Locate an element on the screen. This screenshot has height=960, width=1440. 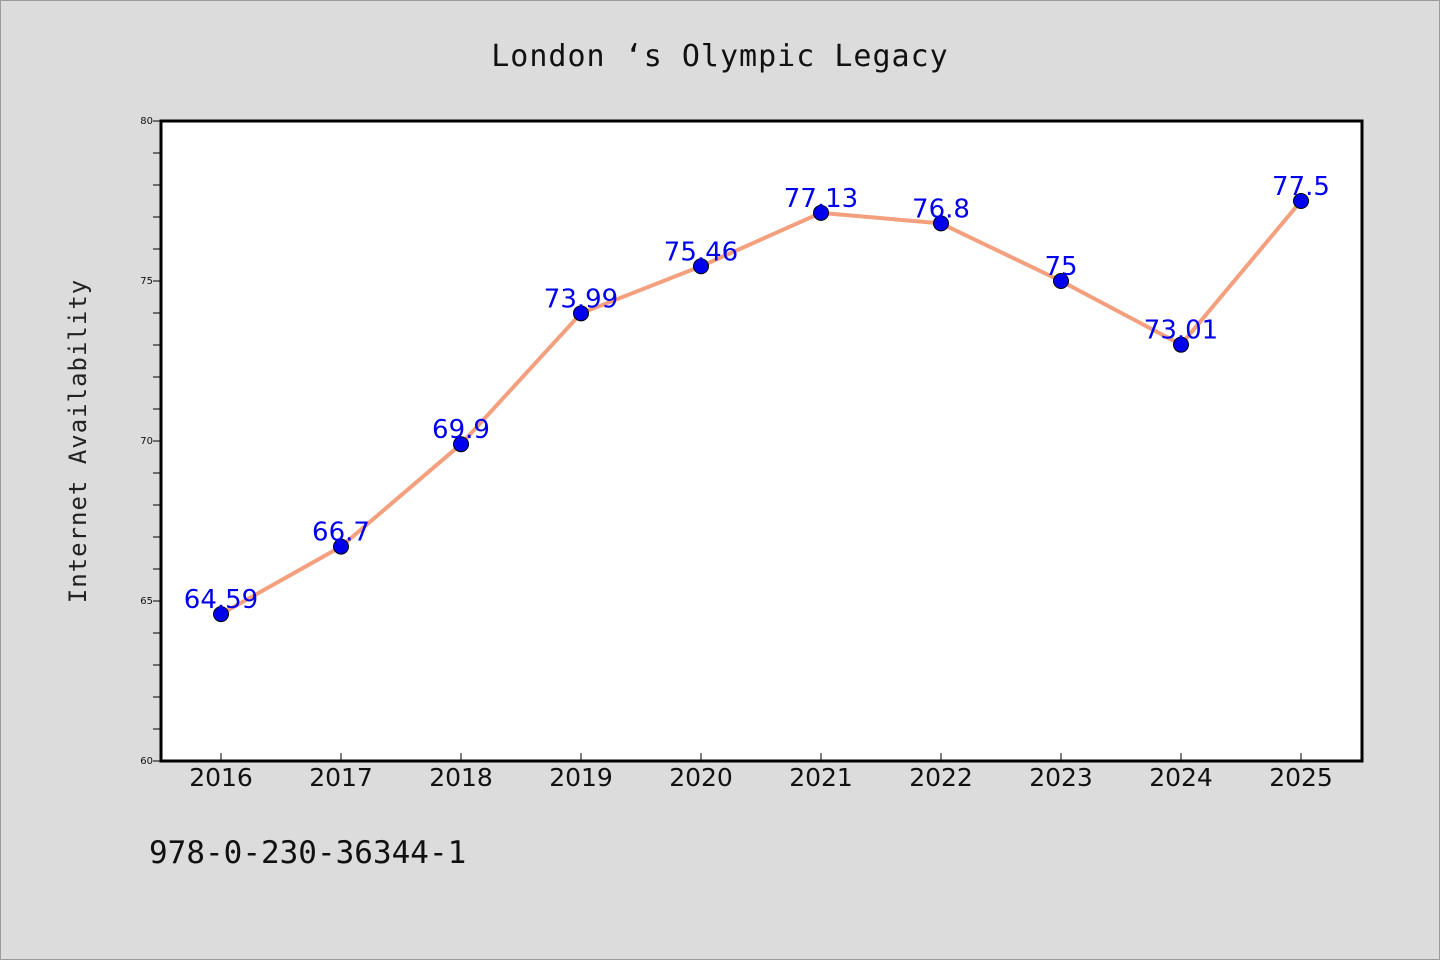
y-tick-label: 75 is located at coordinates (146, 281).